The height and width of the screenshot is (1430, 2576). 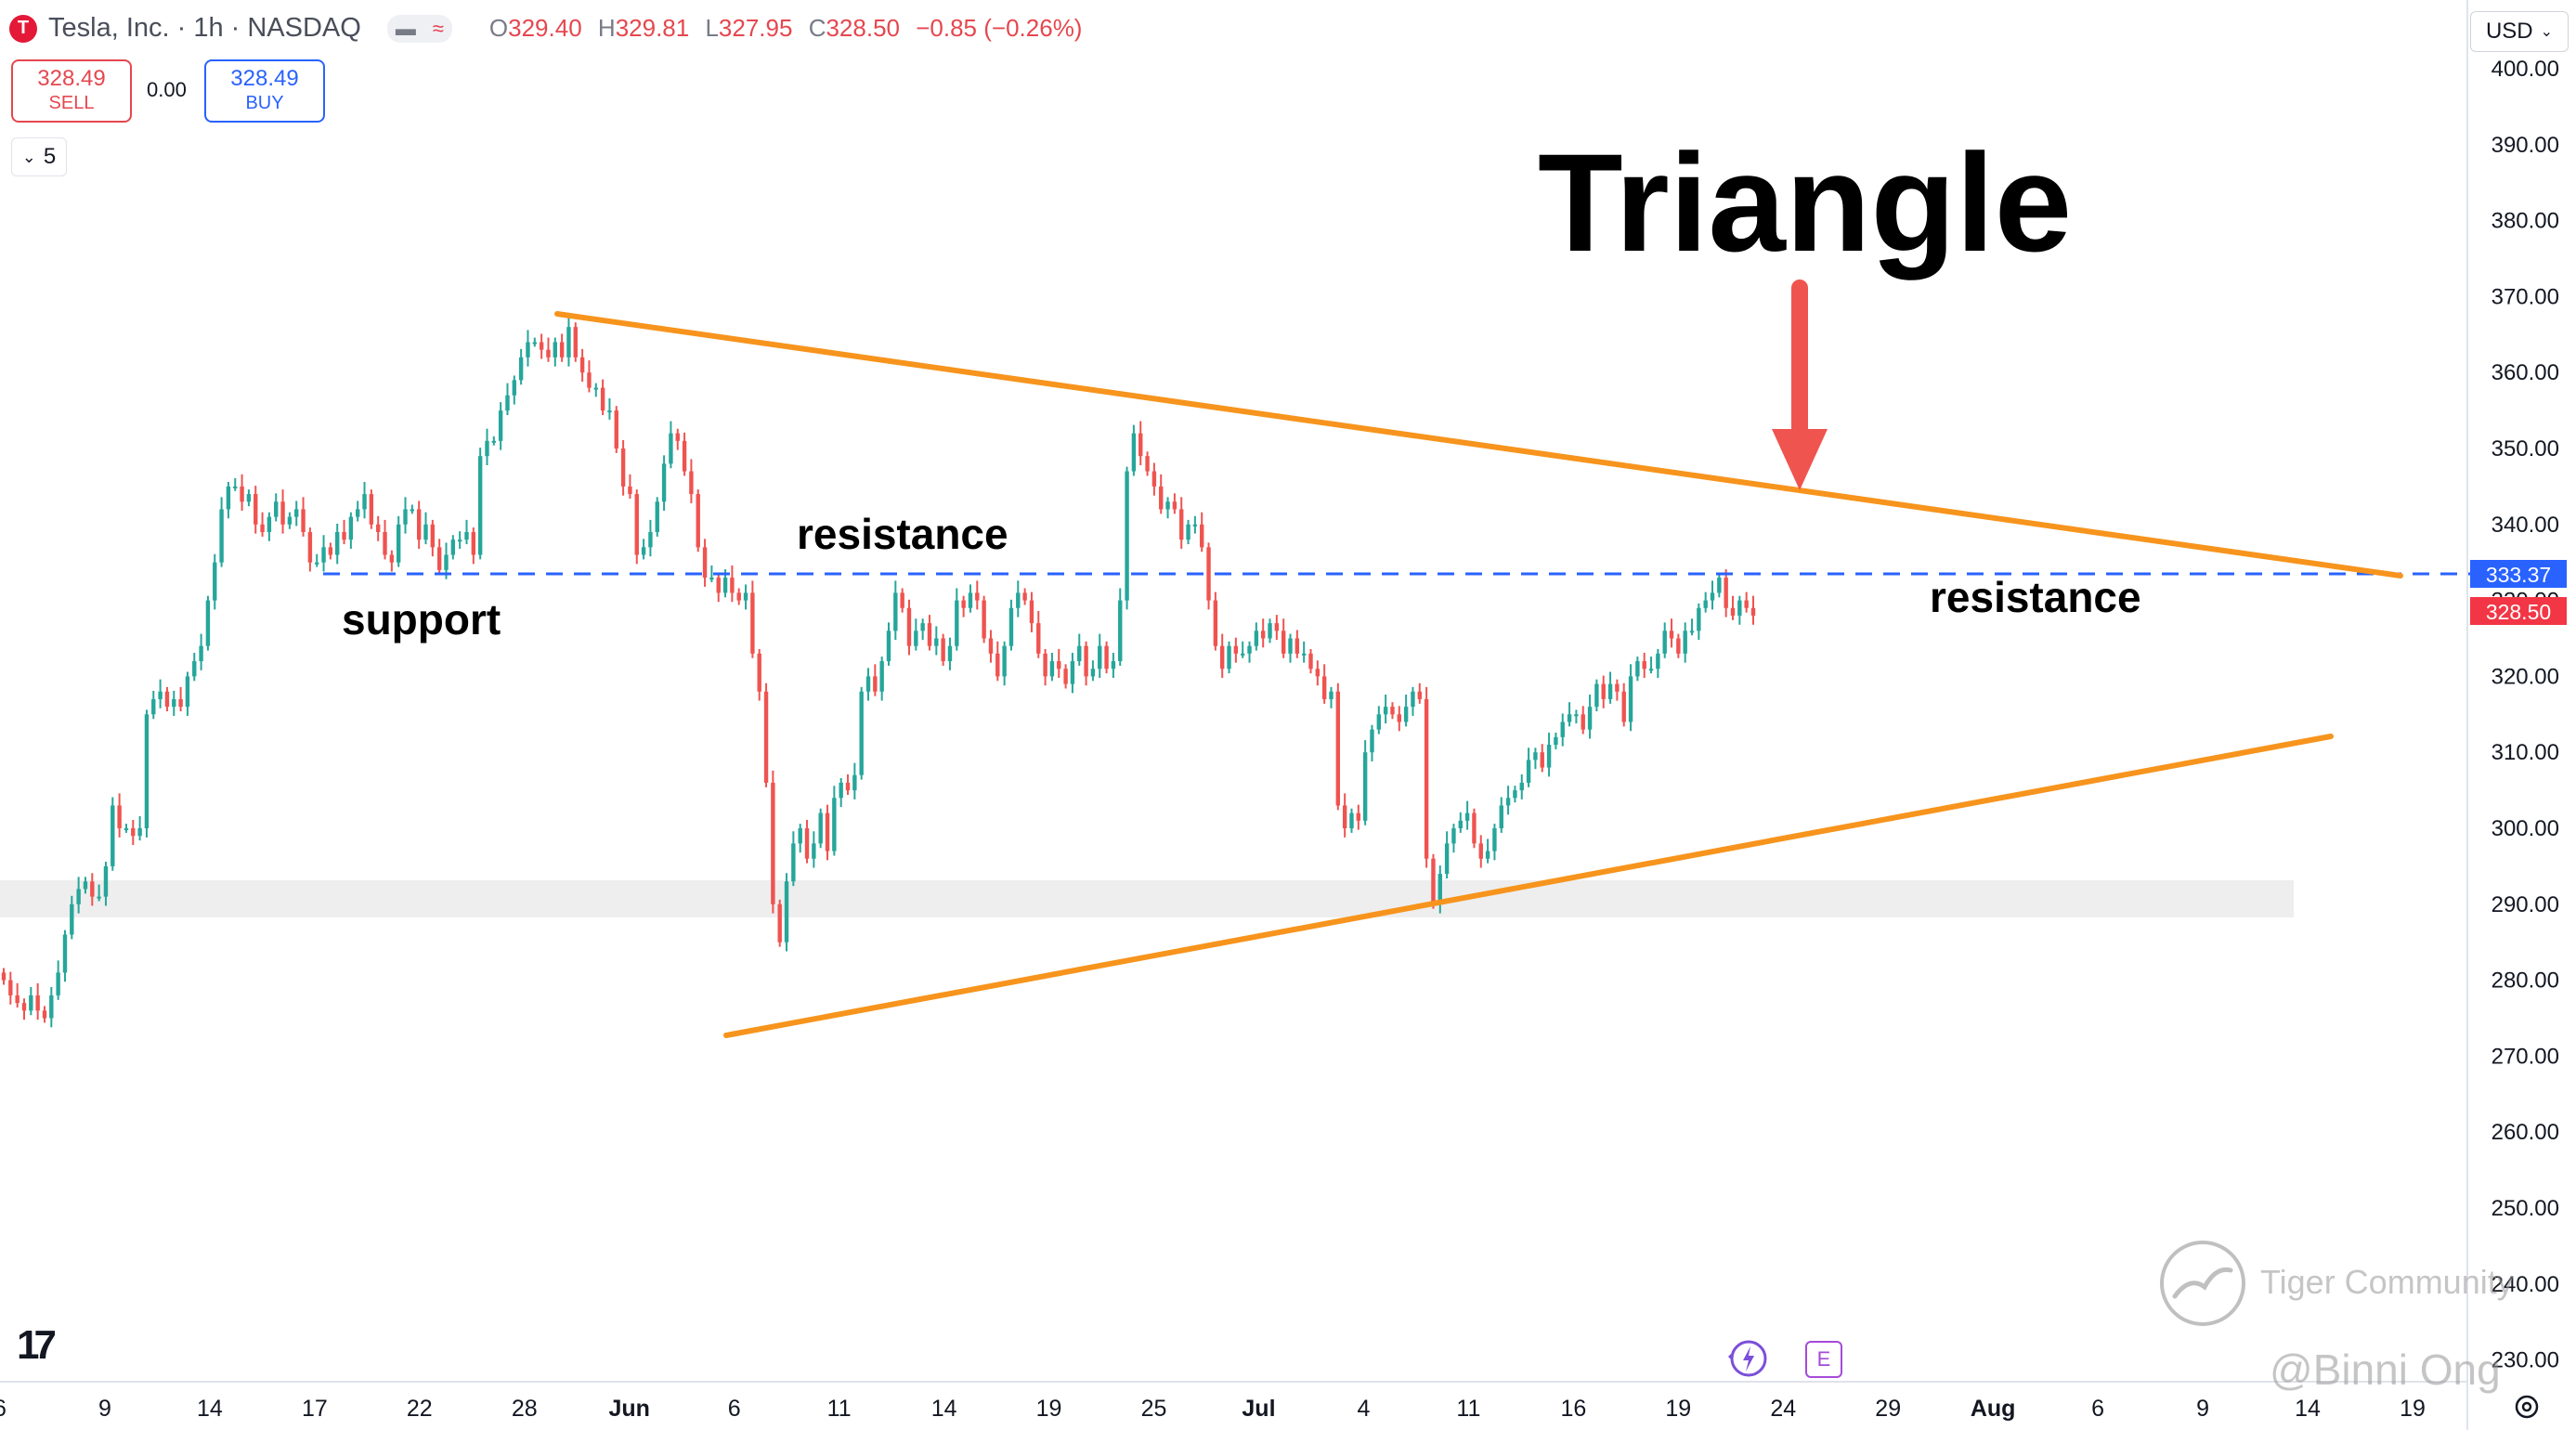 What do you see at coordinates (39, 156) in the screenshot?
I see `indicators-collapse-button: ⌄ 5` at bounding box center [39, 156].